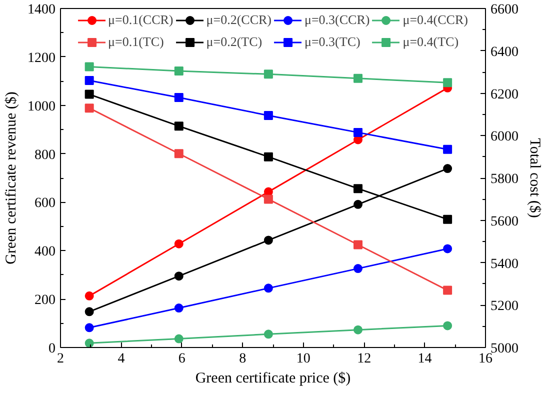 The height and width of the screenshot is (397, 550). What do you see at coordinates (234, 42) in the screenshot?
I see `legend-label: μ=0.2(TC)` at bounding box center [234, 42].